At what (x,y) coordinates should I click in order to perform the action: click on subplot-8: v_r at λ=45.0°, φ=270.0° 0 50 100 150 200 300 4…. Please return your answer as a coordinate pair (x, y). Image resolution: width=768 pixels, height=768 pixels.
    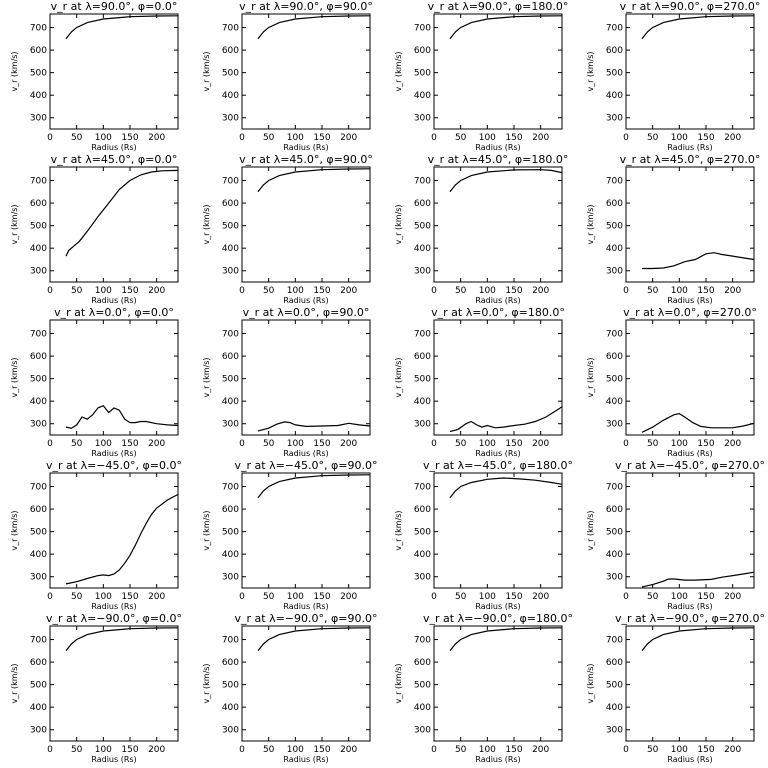
    Looking at the image, I should click on (673, 229).